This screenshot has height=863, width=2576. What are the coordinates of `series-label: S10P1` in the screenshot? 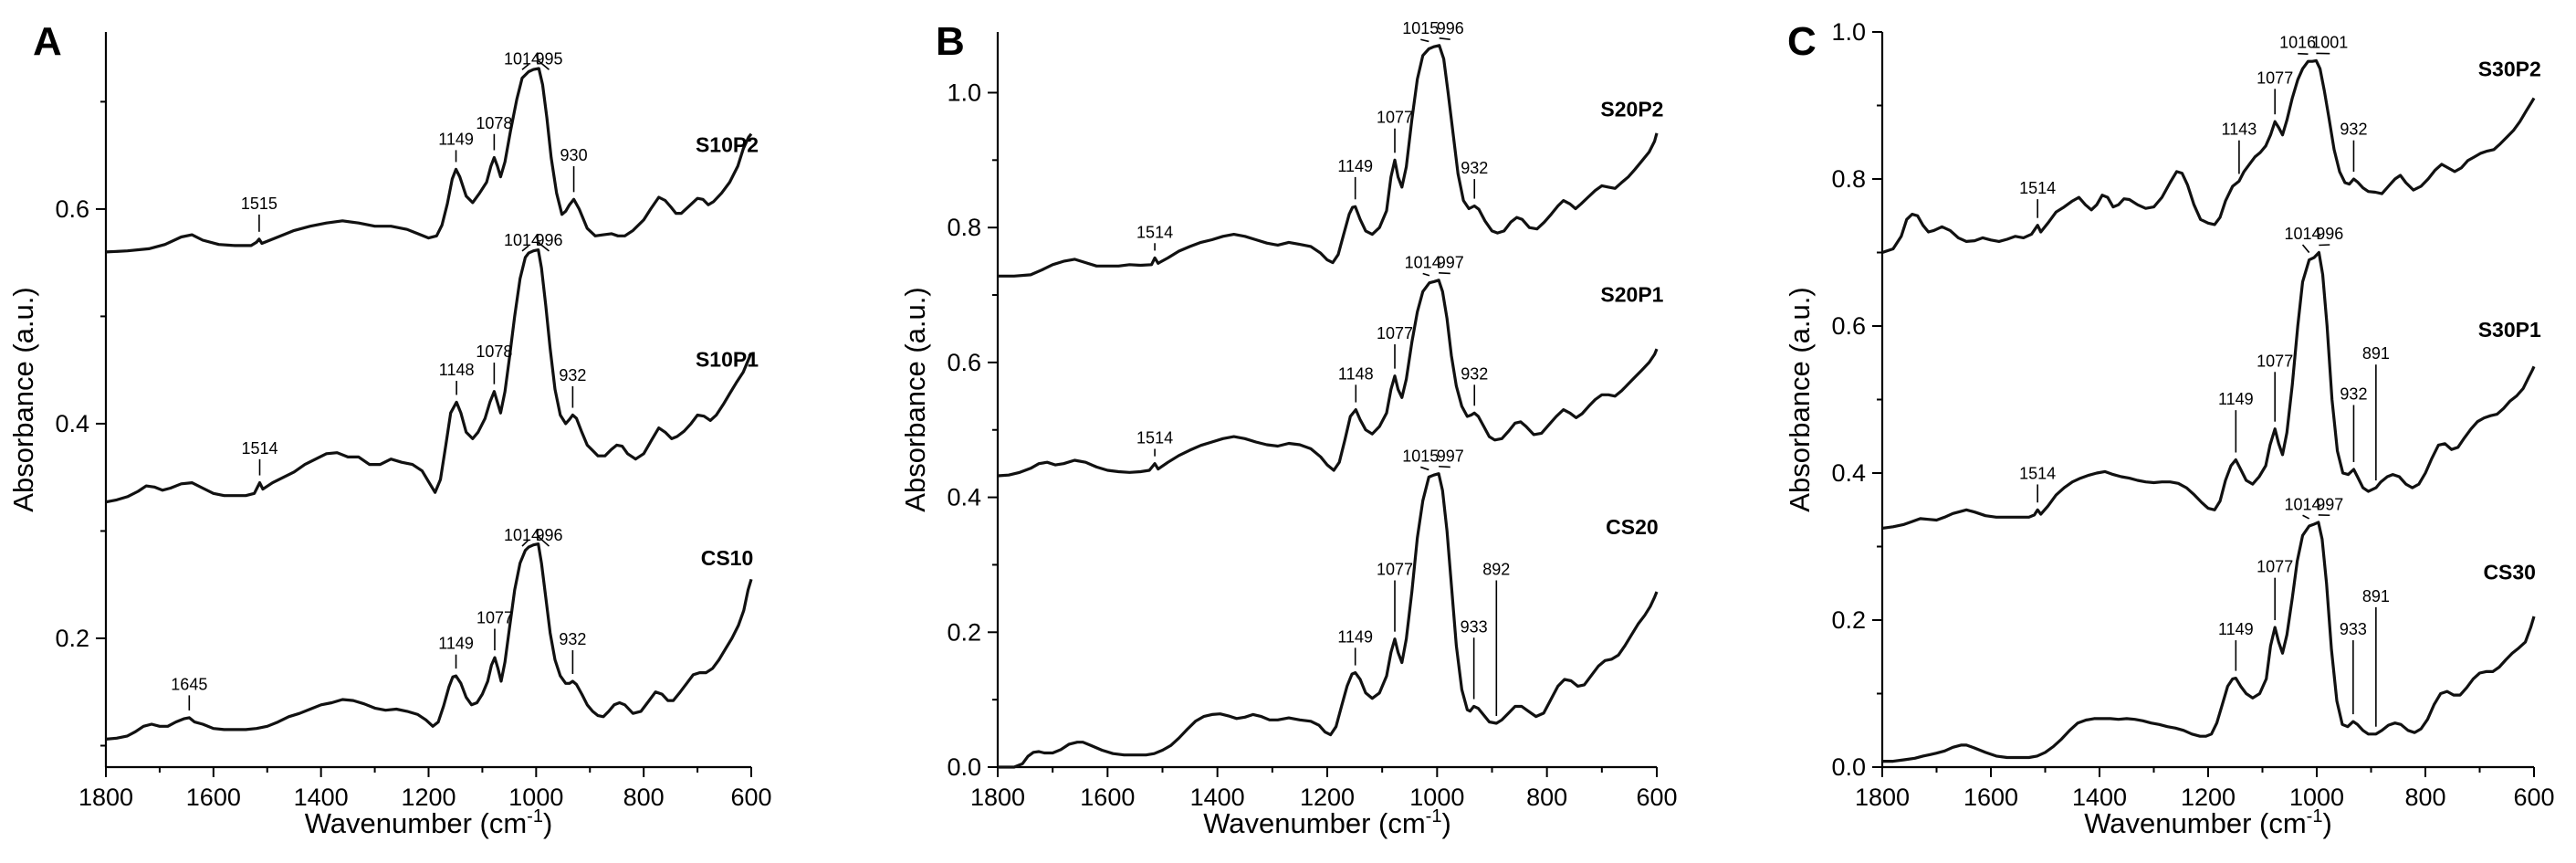 It's located at (728, 360).